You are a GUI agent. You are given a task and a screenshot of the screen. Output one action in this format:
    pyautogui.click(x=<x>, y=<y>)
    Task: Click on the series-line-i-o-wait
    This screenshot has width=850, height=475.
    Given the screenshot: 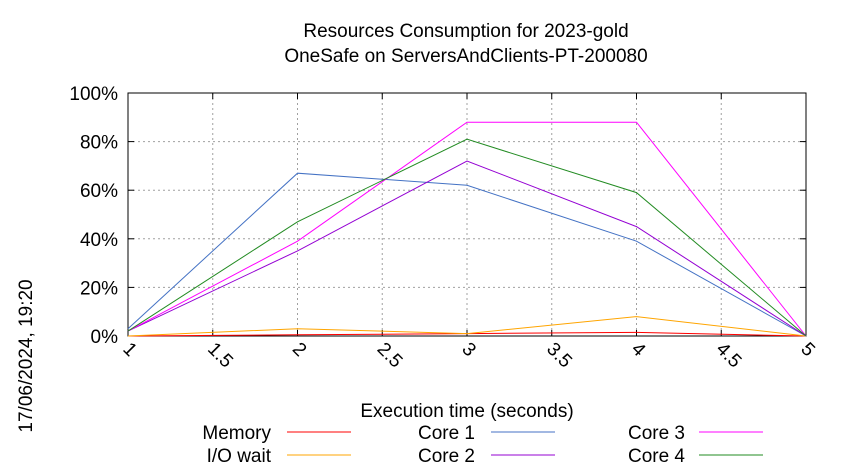 What is the action you would take?
    pyautogui.click(x=467, y=326)
    